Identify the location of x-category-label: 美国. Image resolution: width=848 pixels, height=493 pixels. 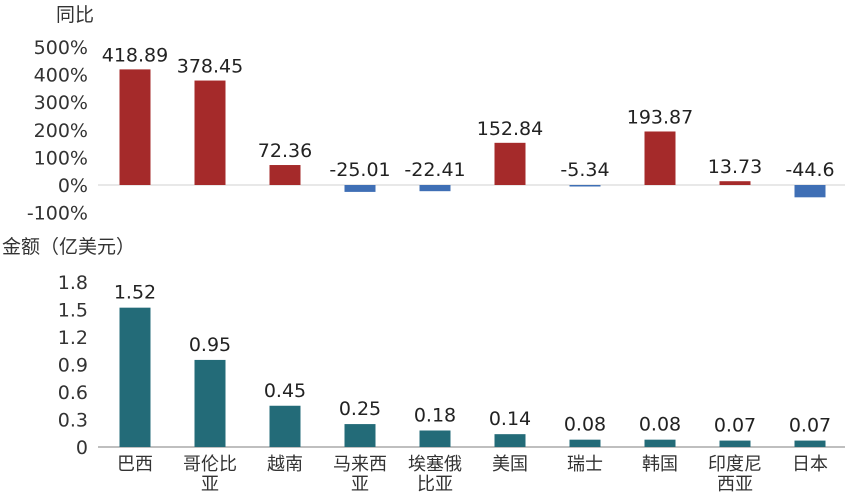
(510, 464).